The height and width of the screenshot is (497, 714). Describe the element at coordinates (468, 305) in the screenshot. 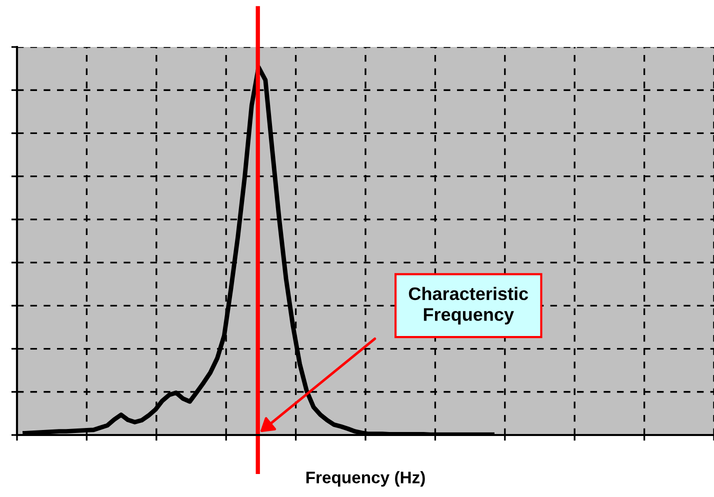

I see `annotation: Characteristic Frequency` at that location.